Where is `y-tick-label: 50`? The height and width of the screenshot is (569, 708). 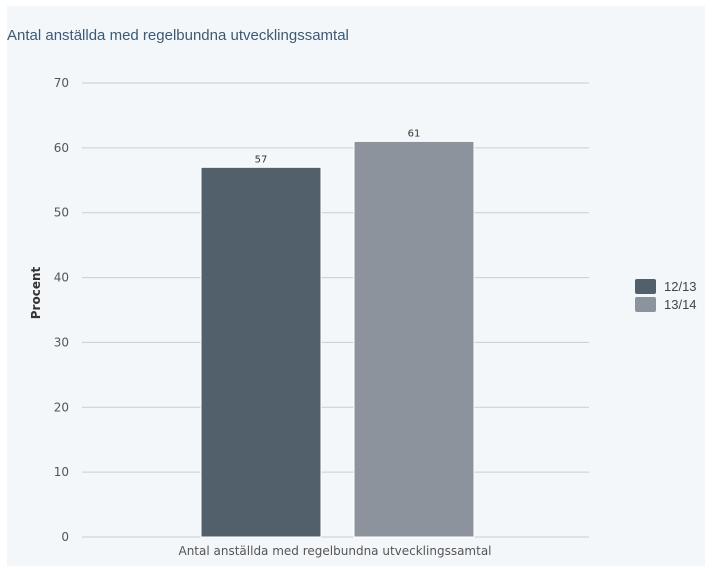 y-tick-label: 50 is located at coordinates (61, 213).